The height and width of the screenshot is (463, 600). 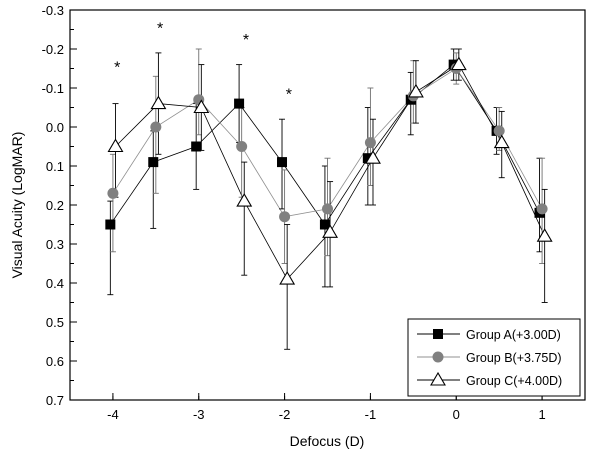 I want to click on x-tick-label: -4, so click(x=113, y=414).